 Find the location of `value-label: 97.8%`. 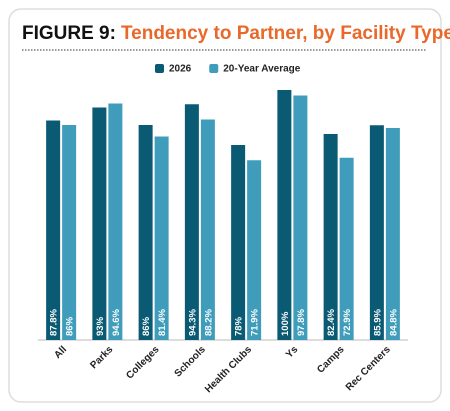

value-label: 97.8% is located at coordinates (301, 322).